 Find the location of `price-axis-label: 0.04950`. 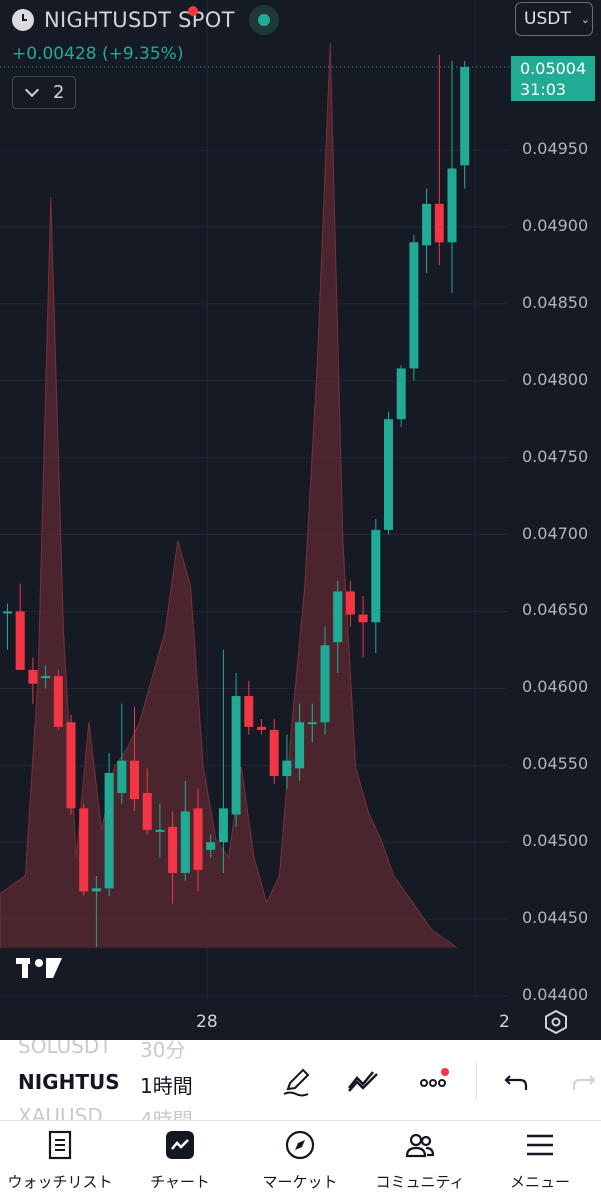

price-axis-label: 0.04950 is located at coordinates (555, 148).